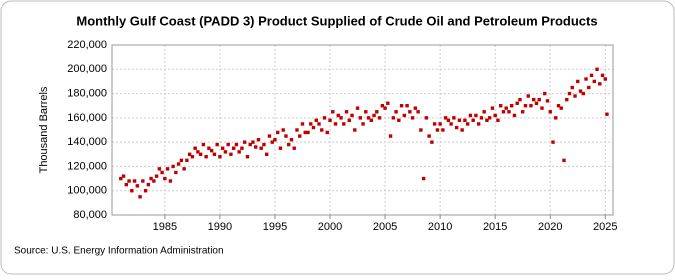  What do you see at coordinates (330, 227) in the screenshot?
I see `x-tick-label: 2000` at bounding box center [330, 227].